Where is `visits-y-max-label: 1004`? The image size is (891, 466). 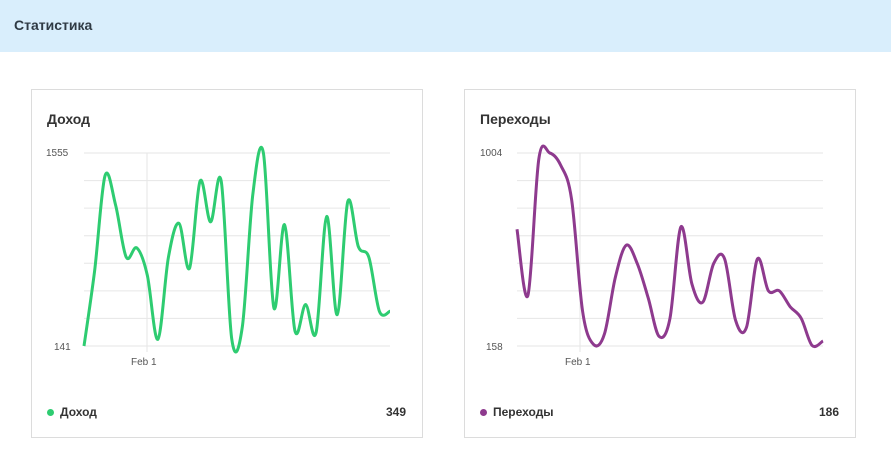 visits-y-max-label: 1004 is located at coordinates (491, 153).